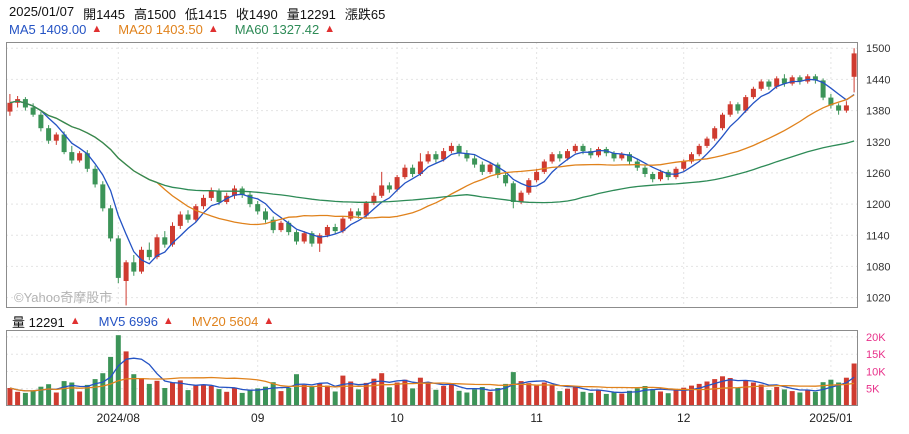 This screenshot has width=909, height=434. What do you see at coordinates (160, 29) in the screenshot?
I see `ma20-value: MA20 1403.50` at bounding box center [160, 29].